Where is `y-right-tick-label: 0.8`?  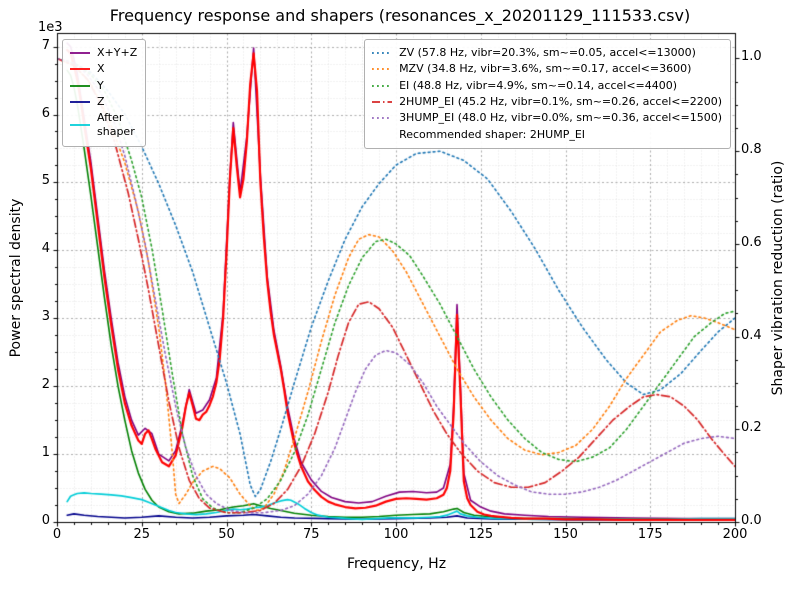
y-right-tick-label: 0.8 is located at coordinates (751, 150).